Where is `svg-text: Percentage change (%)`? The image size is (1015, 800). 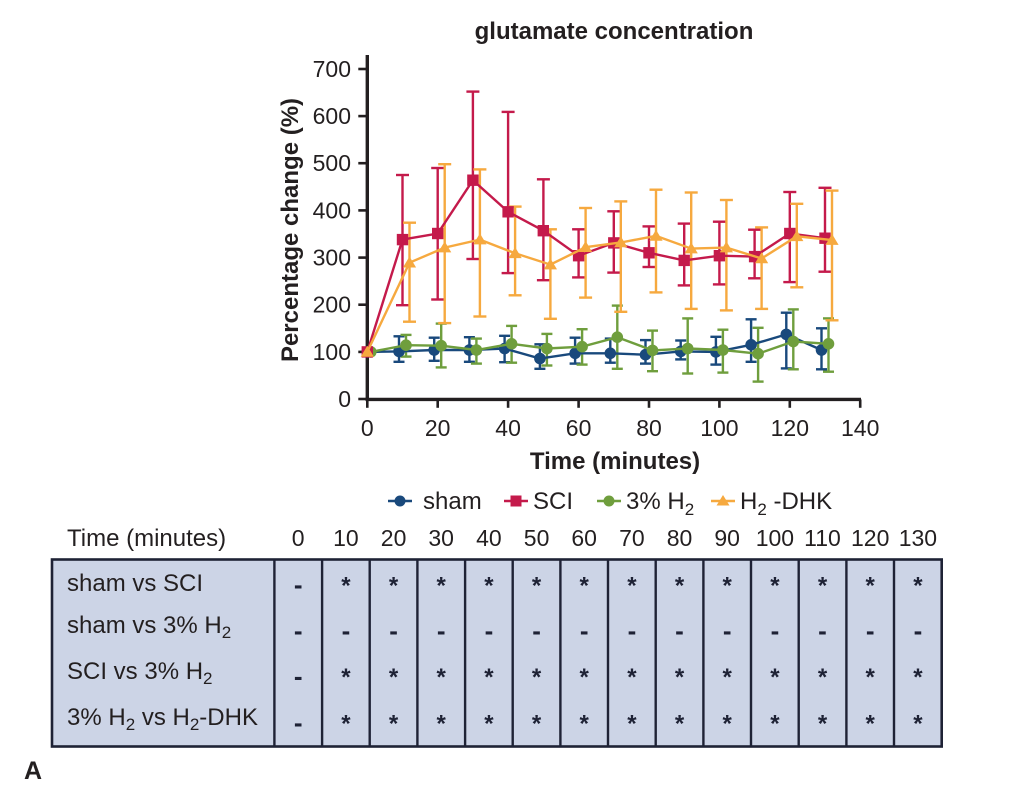 svg-text: Percentage change (%) is located at coordinates (290, 230).